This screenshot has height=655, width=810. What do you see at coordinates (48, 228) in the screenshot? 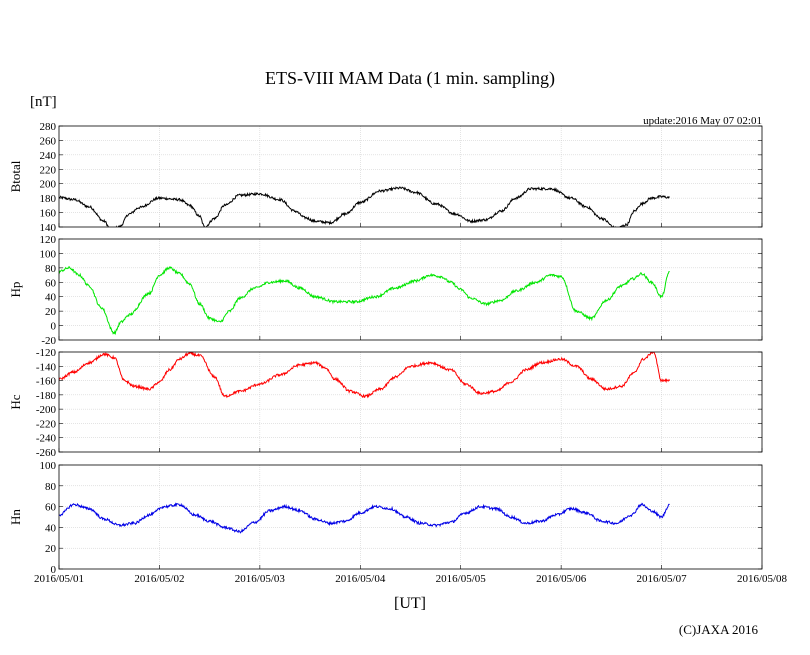
I see `y-tick-label: 140` at bounding box center [48, 228].